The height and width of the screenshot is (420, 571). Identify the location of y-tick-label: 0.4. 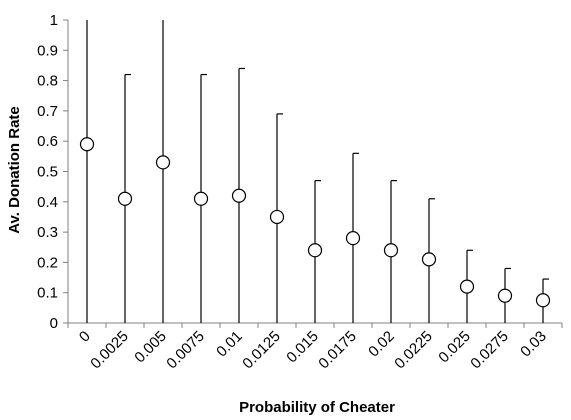
(47, 202).